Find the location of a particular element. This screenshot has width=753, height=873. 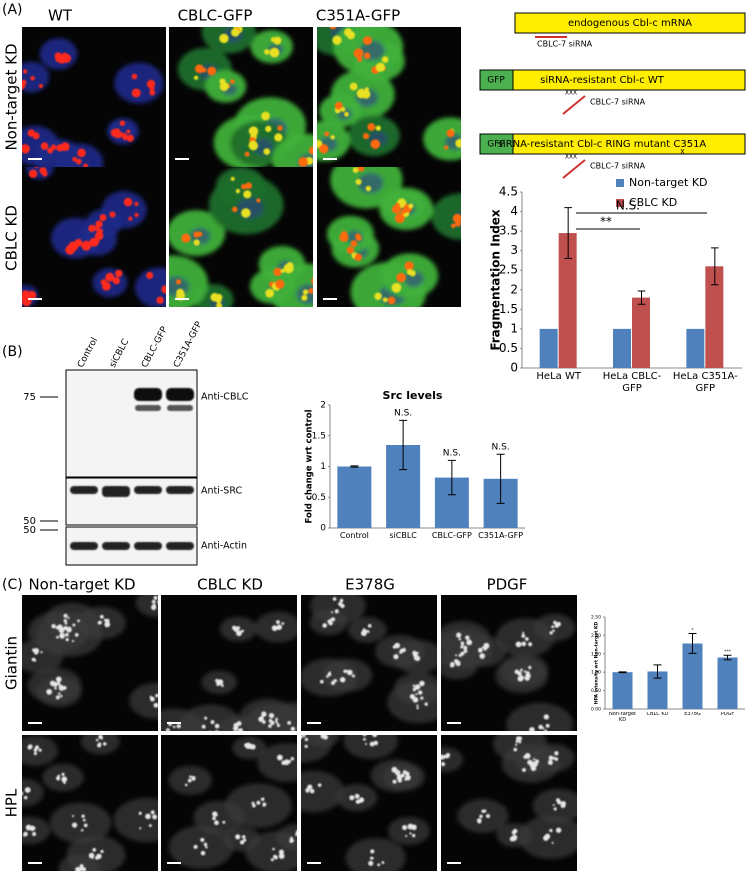

significance: * is located at coordinates (692, 630).